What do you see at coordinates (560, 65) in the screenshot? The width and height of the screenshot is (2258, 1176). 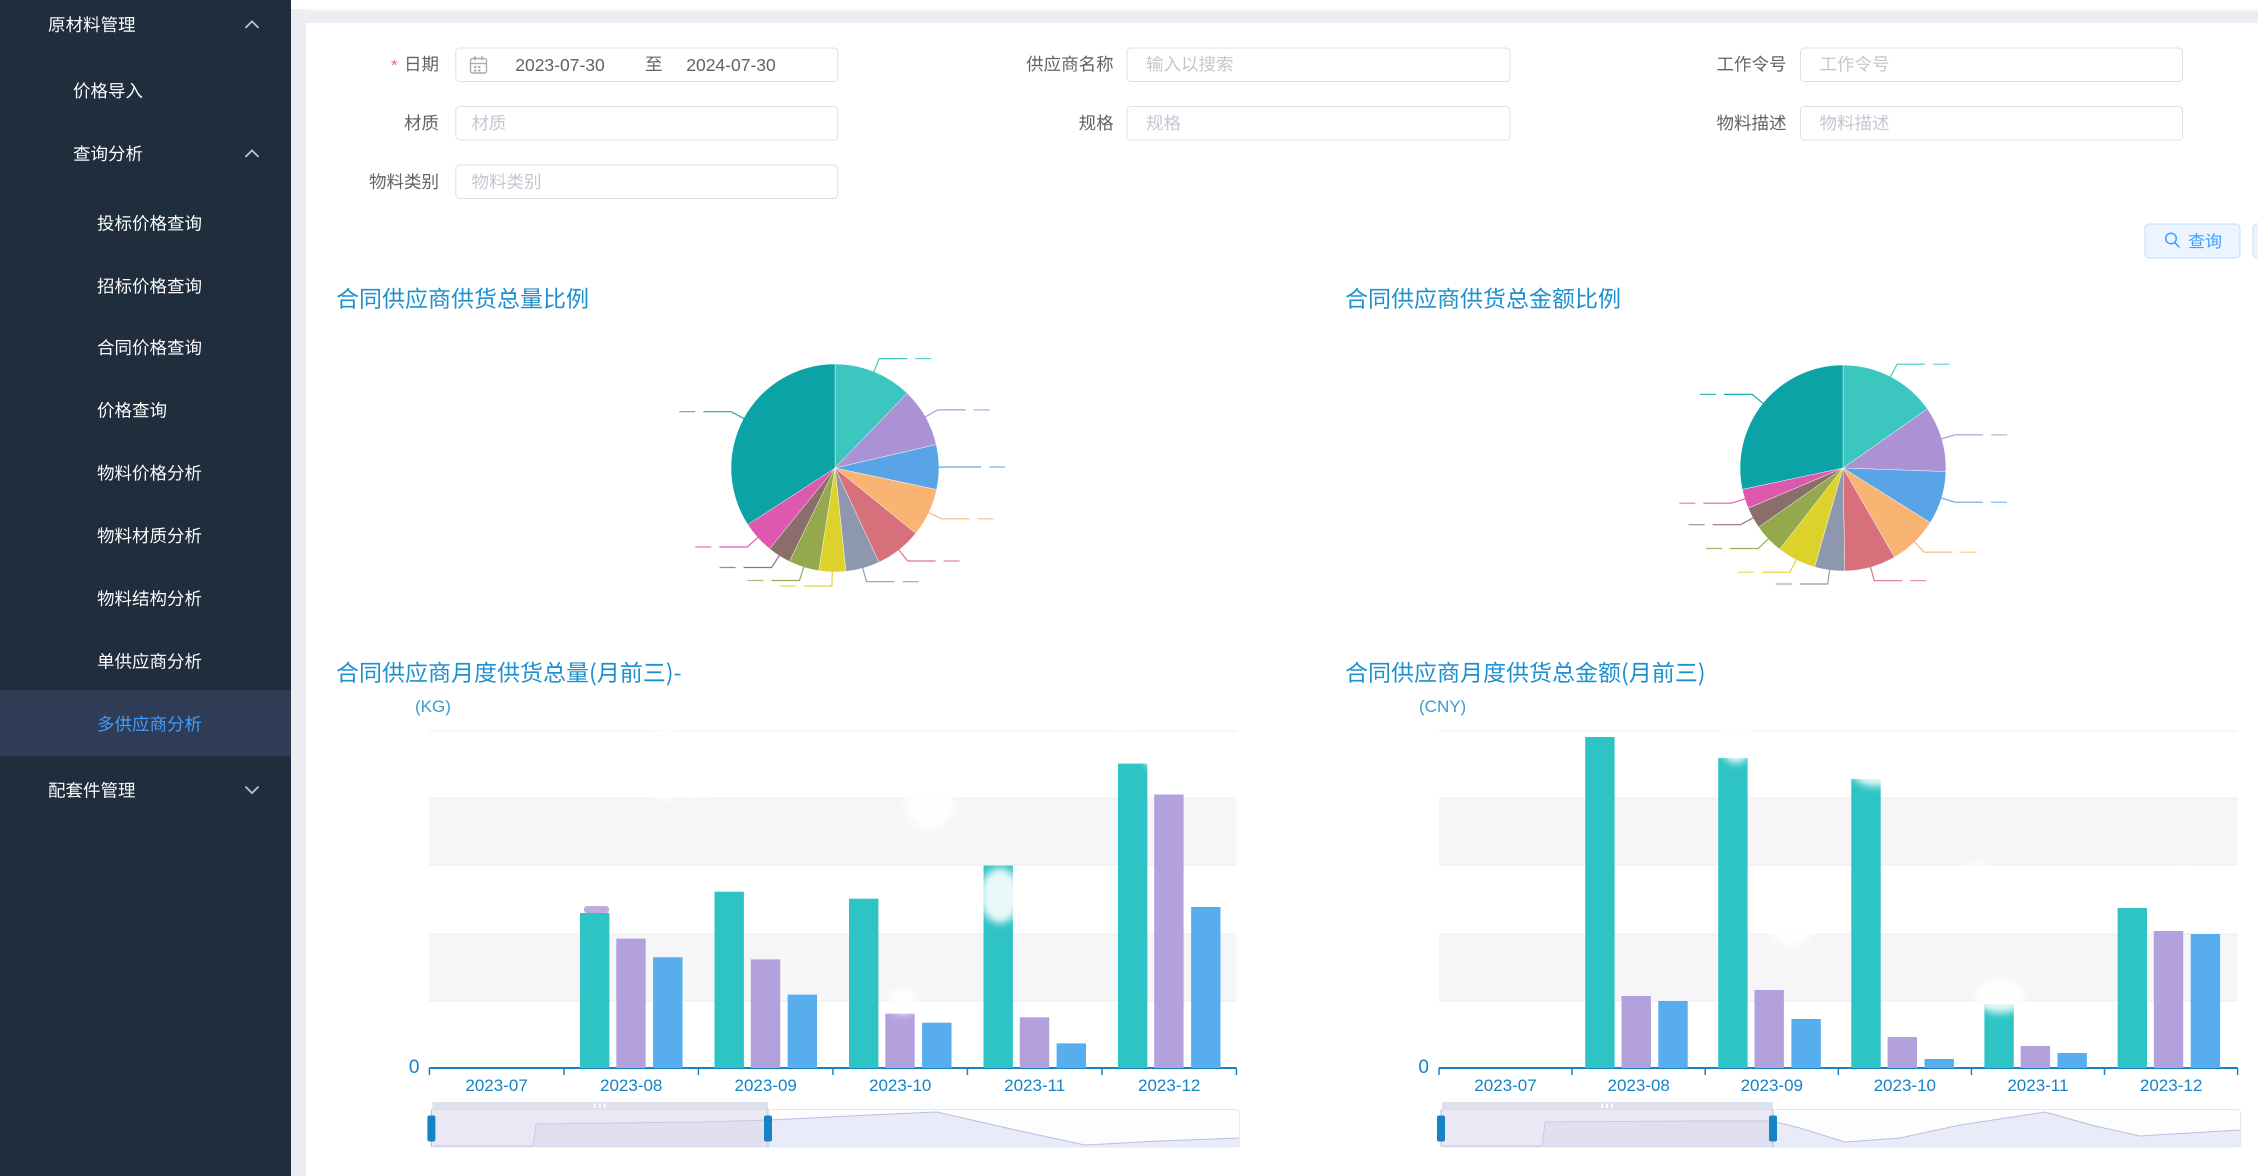 I see `svg-text: 2023-07-30` at bounding box center [560, 65].